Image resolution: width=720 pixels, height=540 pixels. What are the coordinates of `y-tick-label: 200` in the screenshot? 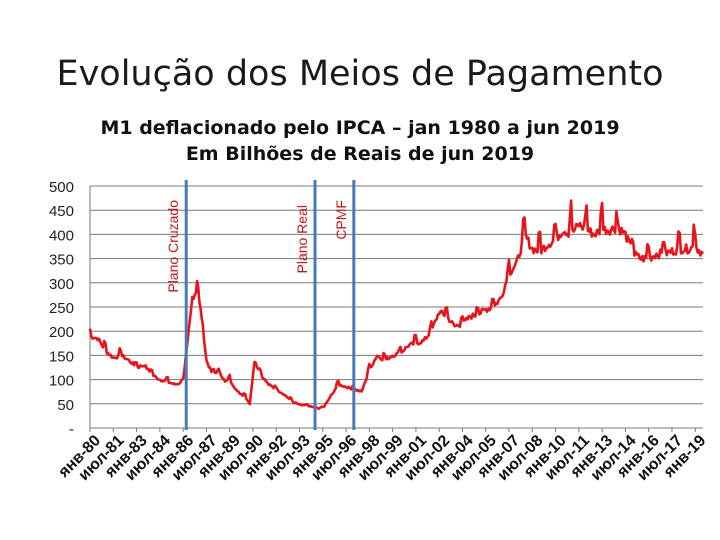 It's located at (61, 332).